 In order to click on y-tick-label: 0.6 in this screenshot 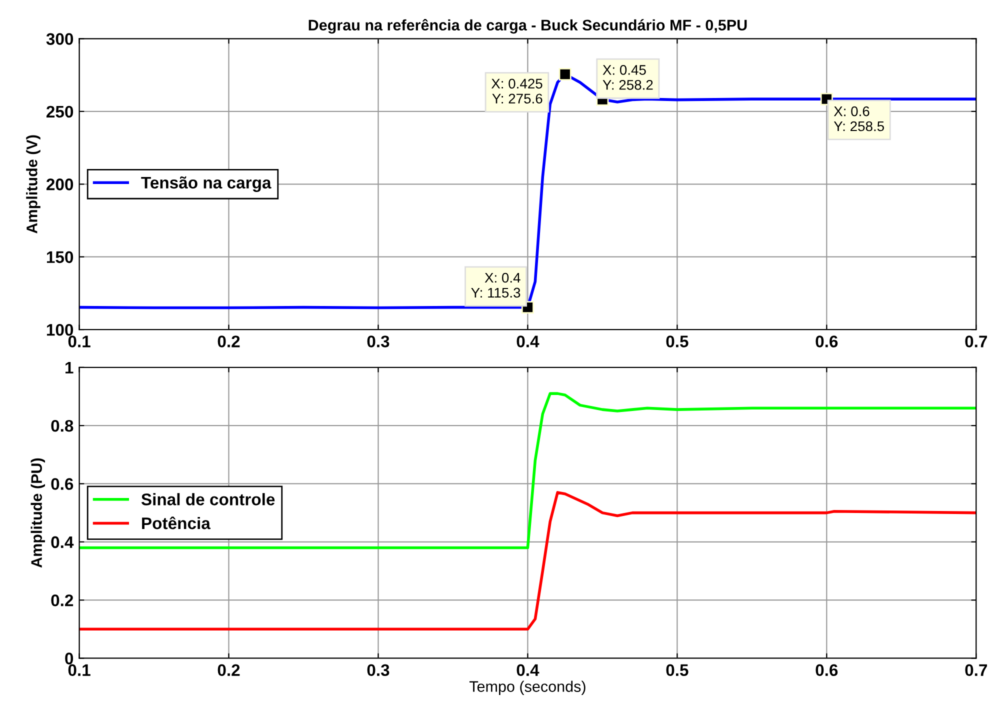, I will do `click(62, 484)`.